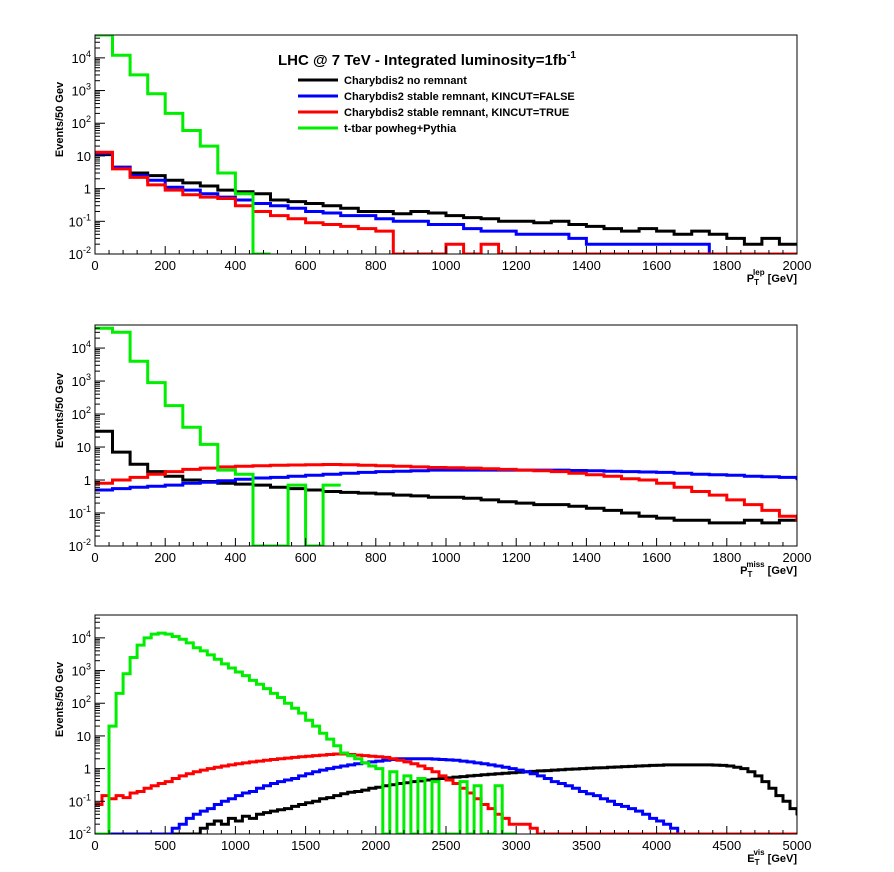 The width and height of the screenshot is (894, 872). What do you see at coordinates (165, 845) in the screenshot?
I see `x-tick-label: 500` at bounding box center [165, 845].